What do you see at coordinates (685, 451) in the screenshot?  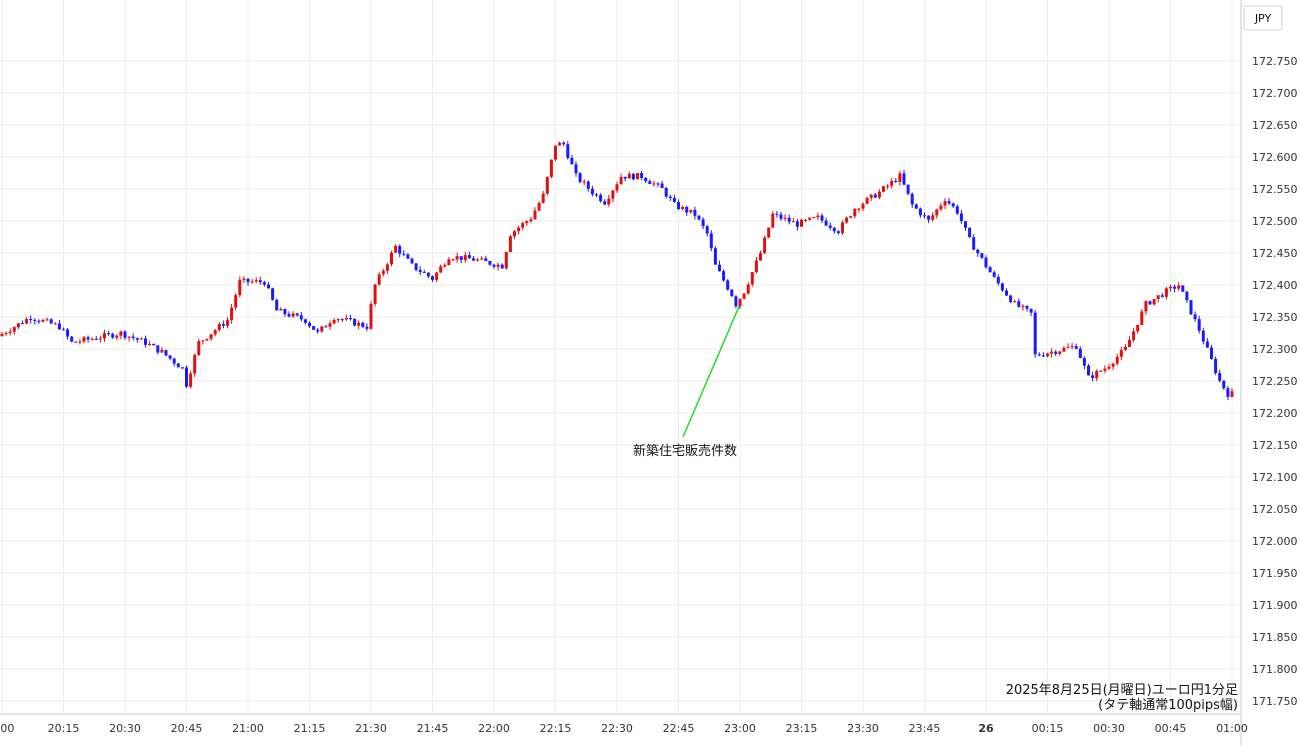 I see `annotation-label: 新築住宅販売件数` at bounding box center [685, 451].